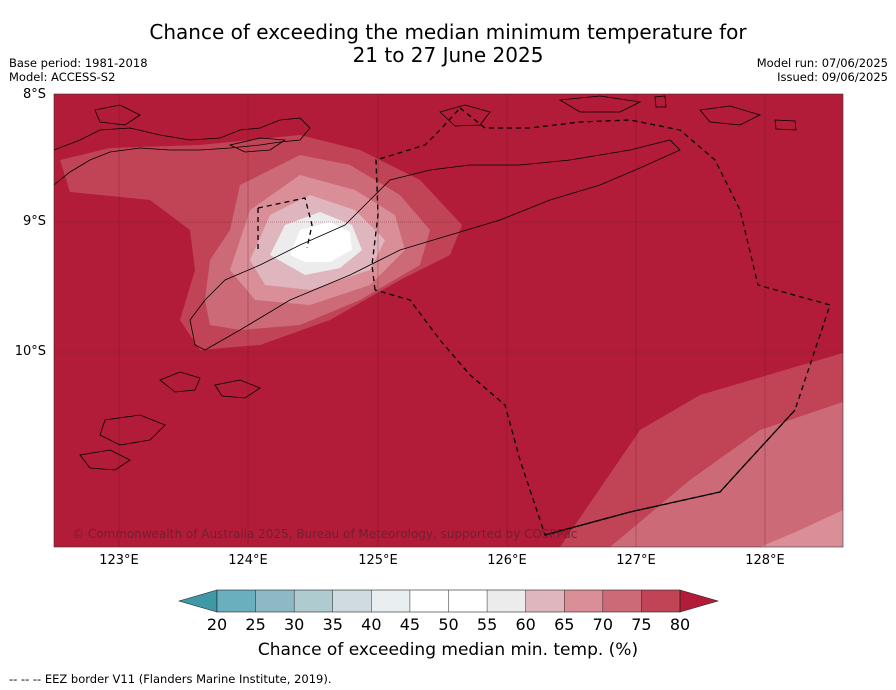  Describe the element at coordinates (255, 624) in the screenshot. I see `colorbar-tick-label: 25` at that location.